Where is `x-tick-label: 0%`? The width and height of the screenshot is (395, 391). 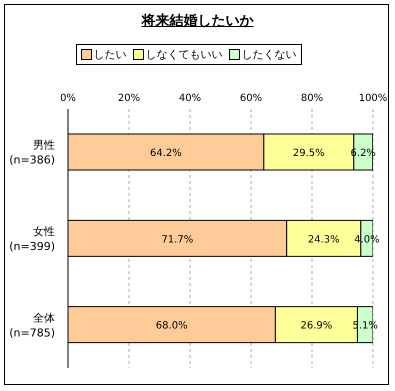 x-tick-label: 0% is located at coordinates (68, 98).